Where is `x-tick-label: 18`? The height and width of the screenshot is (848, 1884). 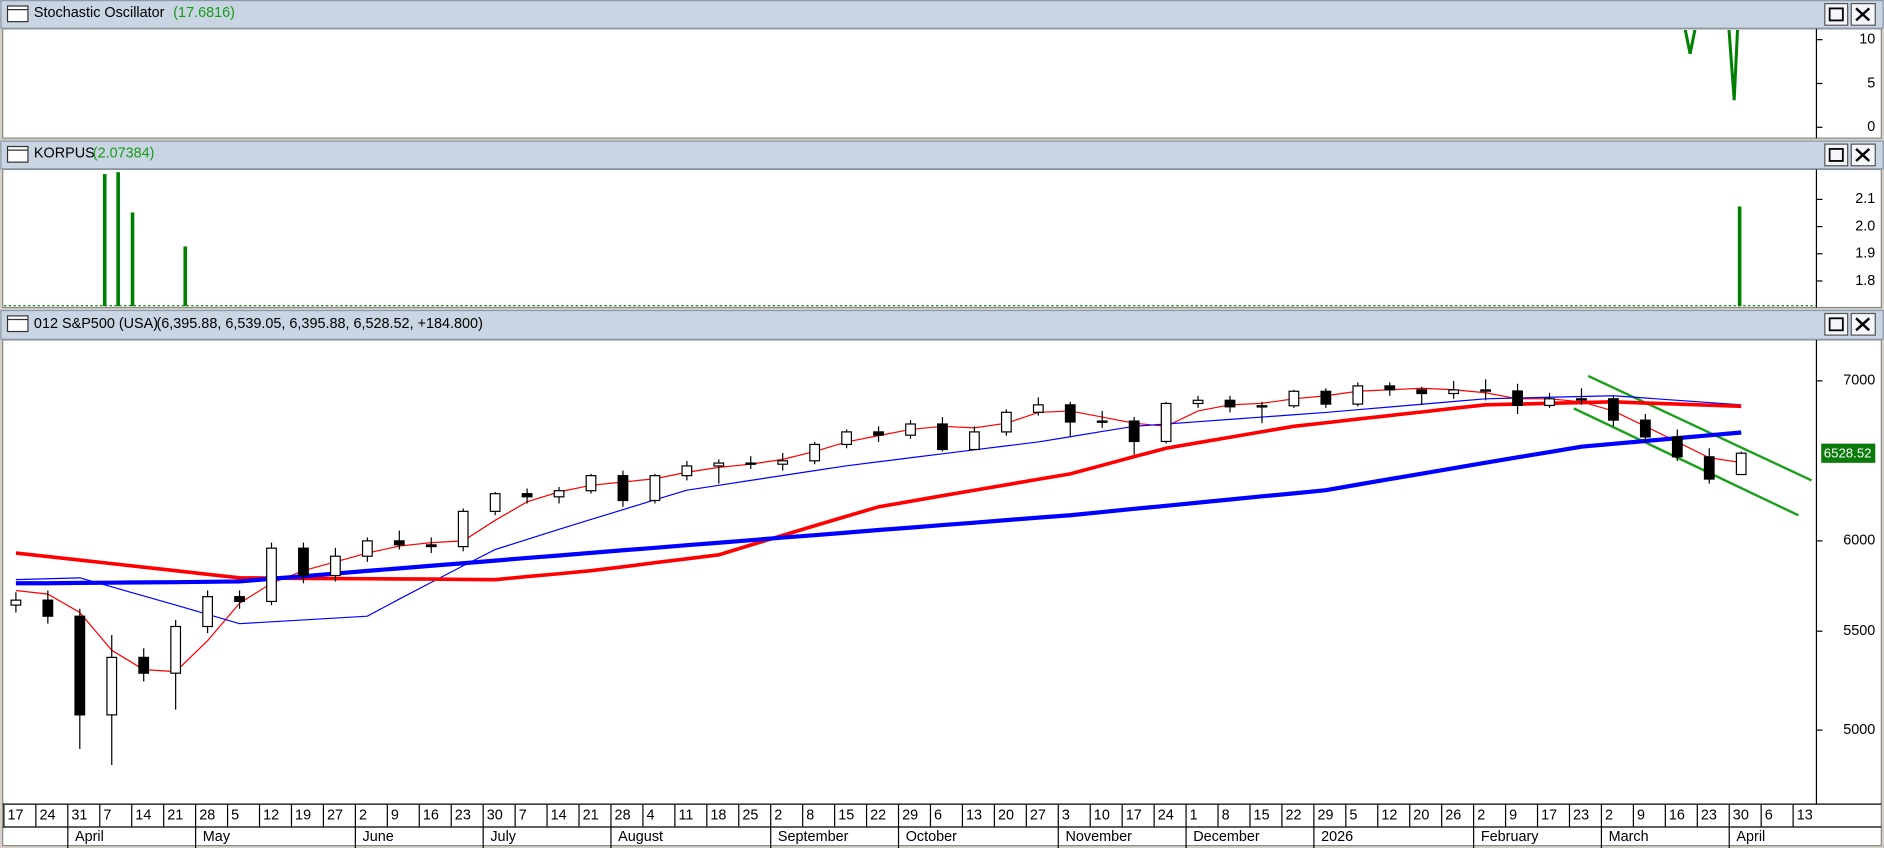
x-tick-label: 18 is located at coordinates (718, 815).